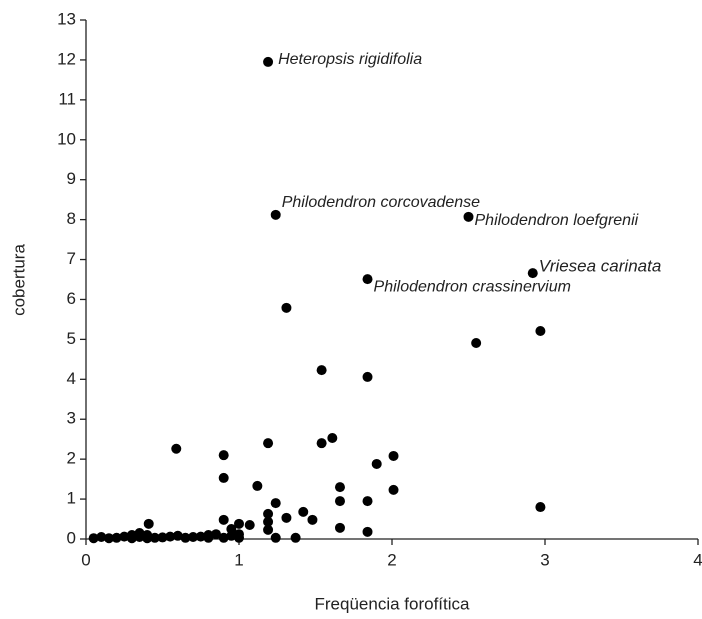 The image size is (702, 619). Describe the element at coordinates (71, 378) in the screenshot. I see `y-tick-label: 4` at that location.